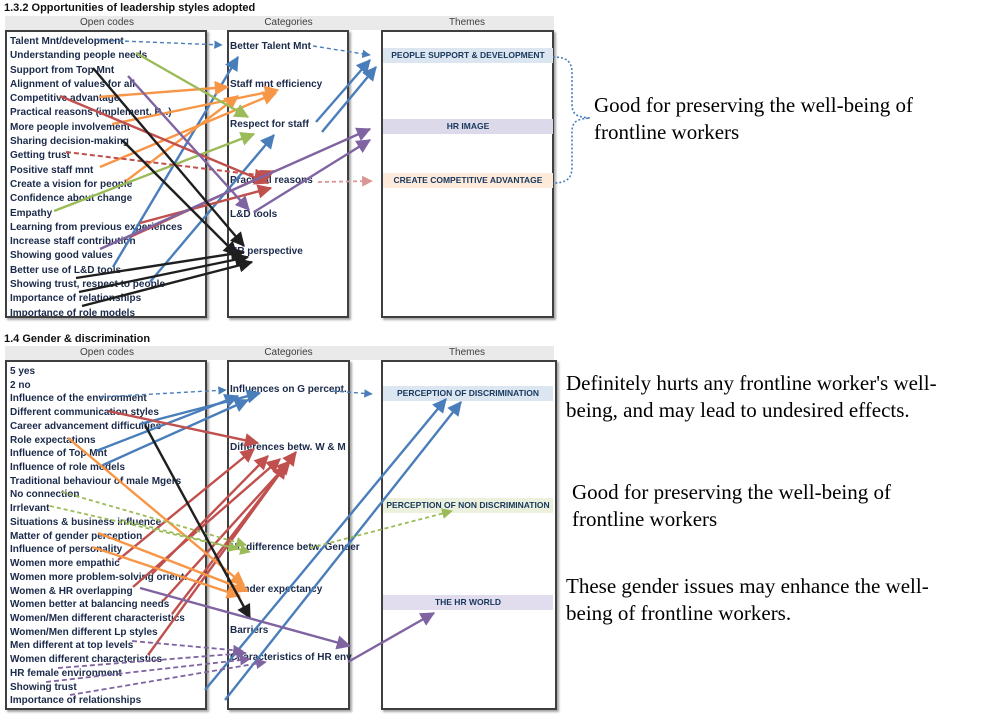 Image resolution: width=981 pixels, height=720 pixels. I want to click on open-code-item: Showing good values, so click(61, 256).